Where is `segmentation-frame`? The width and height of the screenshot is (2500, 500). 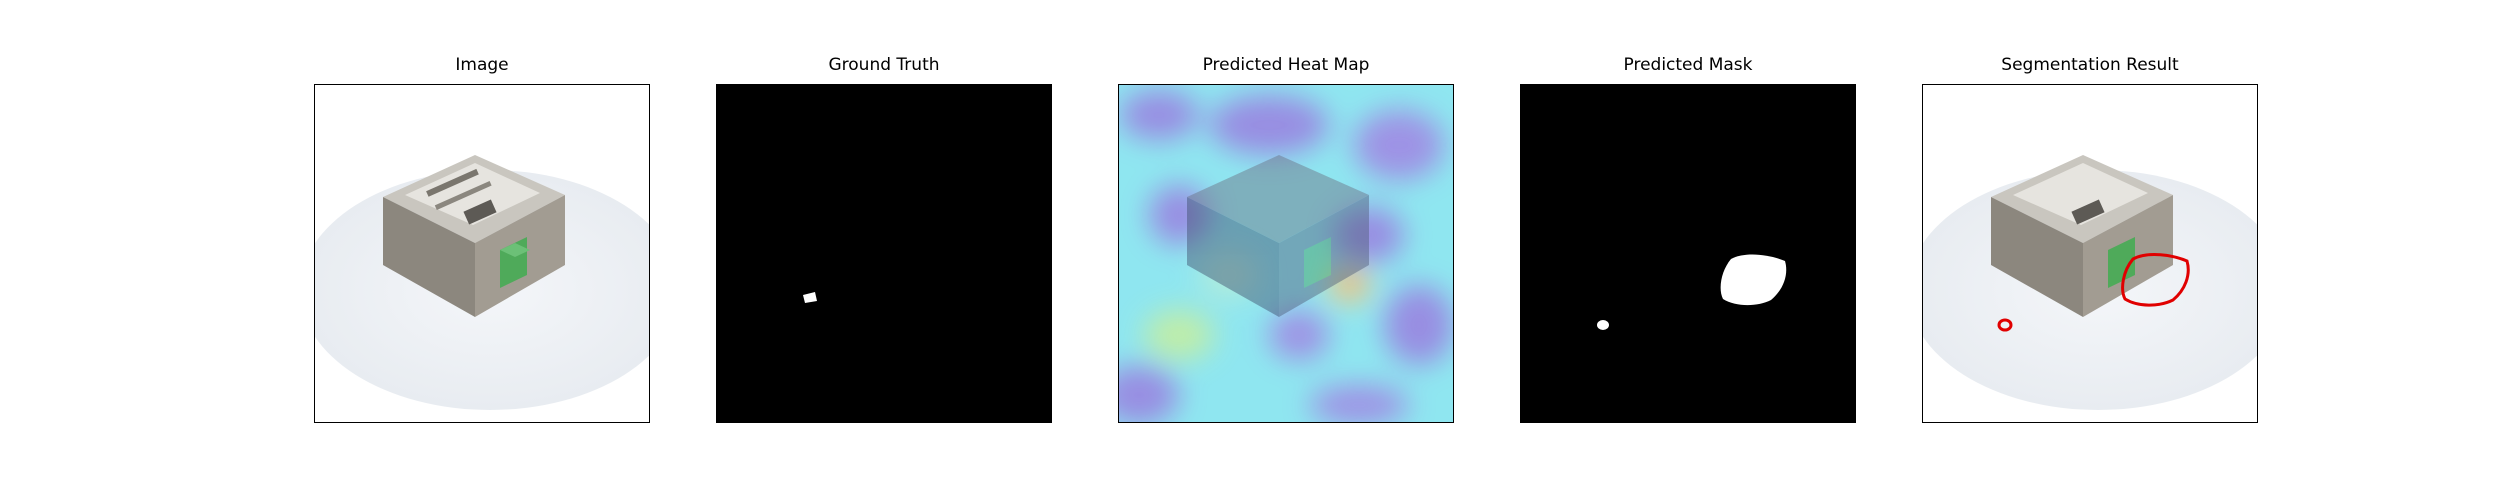
segmentation-frame is located at coordinates (2090, 253).